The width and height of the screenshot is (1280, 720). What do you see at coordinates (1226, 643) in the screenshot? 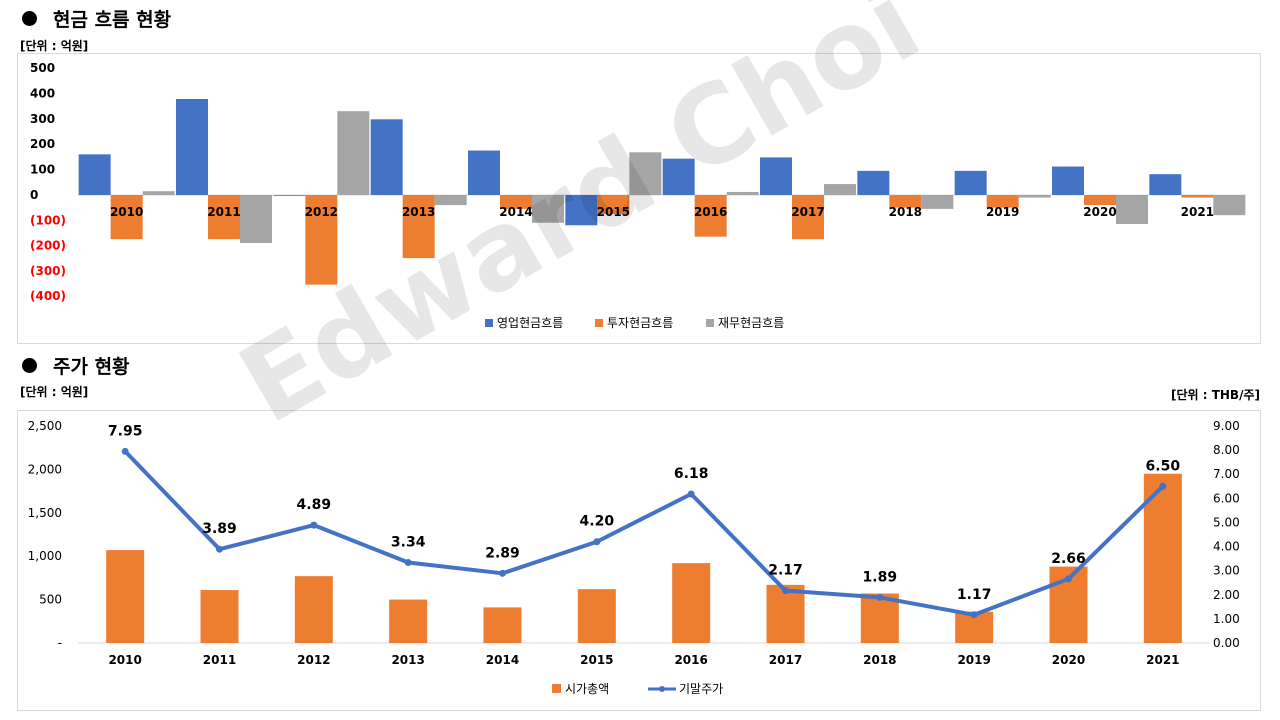
I see `y-right-tick-label: 0.00` at bounding box center [1226, 643].